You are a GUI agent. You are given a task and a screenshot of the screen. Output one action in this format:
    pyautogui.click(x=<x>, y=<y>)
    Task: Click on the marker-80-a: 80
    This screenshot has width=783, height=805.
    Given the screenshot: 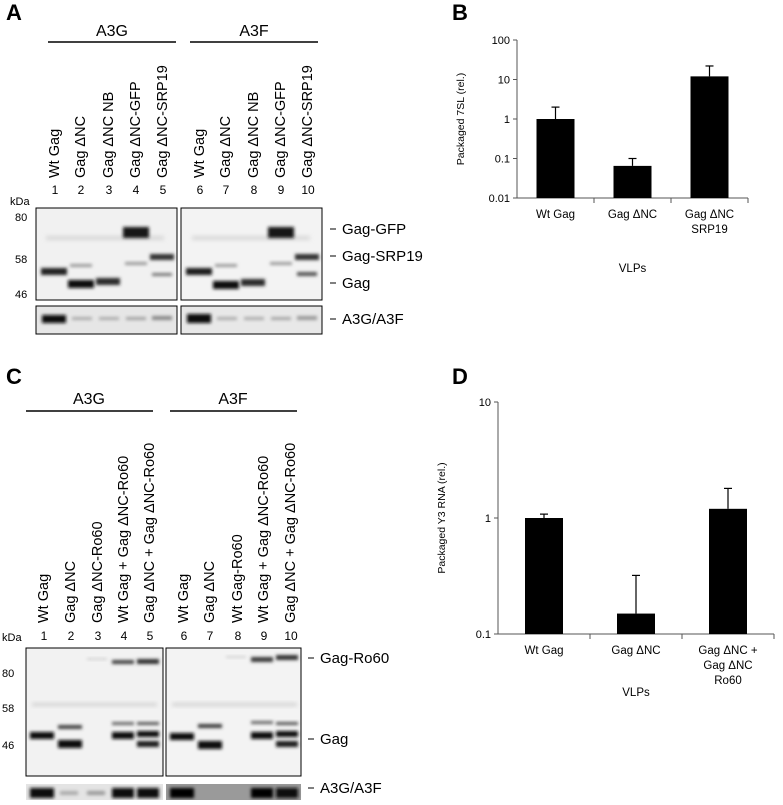 What is the action you would take?
    pyautogui.click(x=21, y=218)
    